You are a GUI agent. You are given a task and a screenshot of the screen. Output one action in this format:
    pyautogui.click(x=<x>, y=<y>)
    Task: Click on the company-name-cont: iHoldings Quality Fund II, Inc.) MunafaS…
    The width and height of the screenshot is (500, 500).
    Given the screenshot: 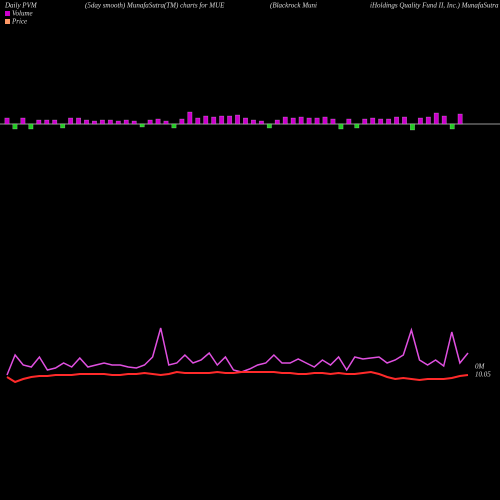 What is the action you would take?
    pyautogui.click(x=434, y=6)
    